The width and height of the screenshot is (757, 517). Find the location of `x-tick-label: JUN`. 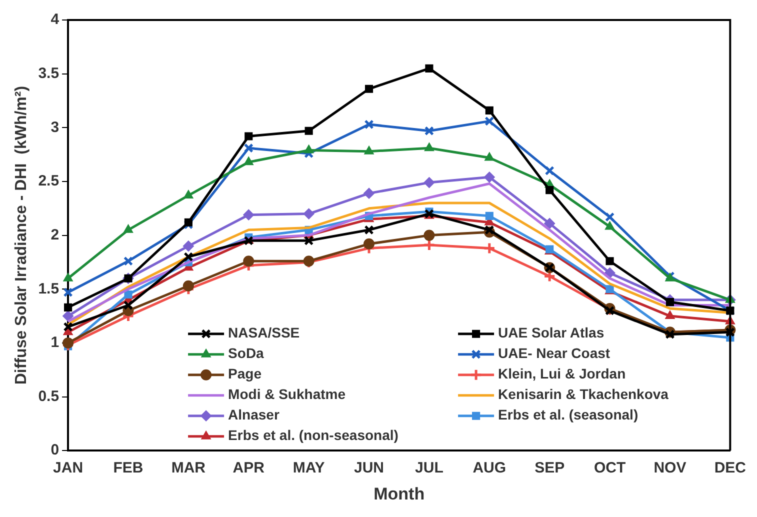

x-tick-label: JUN is located at coordinates (369, 468).